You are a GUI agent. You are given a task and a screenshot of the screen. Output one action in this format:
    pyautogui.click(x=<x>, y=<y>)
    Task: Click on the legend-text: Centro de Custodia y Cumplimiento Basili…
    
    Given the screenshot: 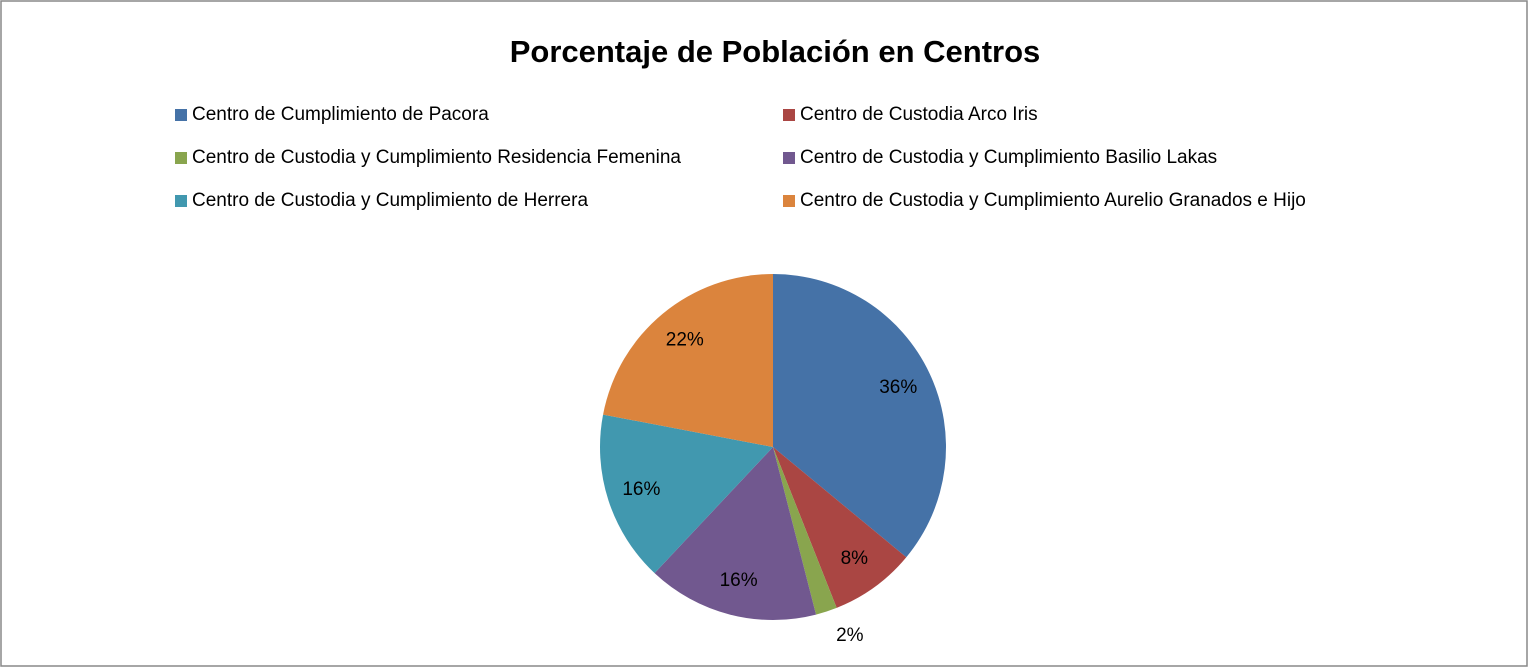 What is the action you would take?
    pyautogui.click(x=1008, y=157)
    